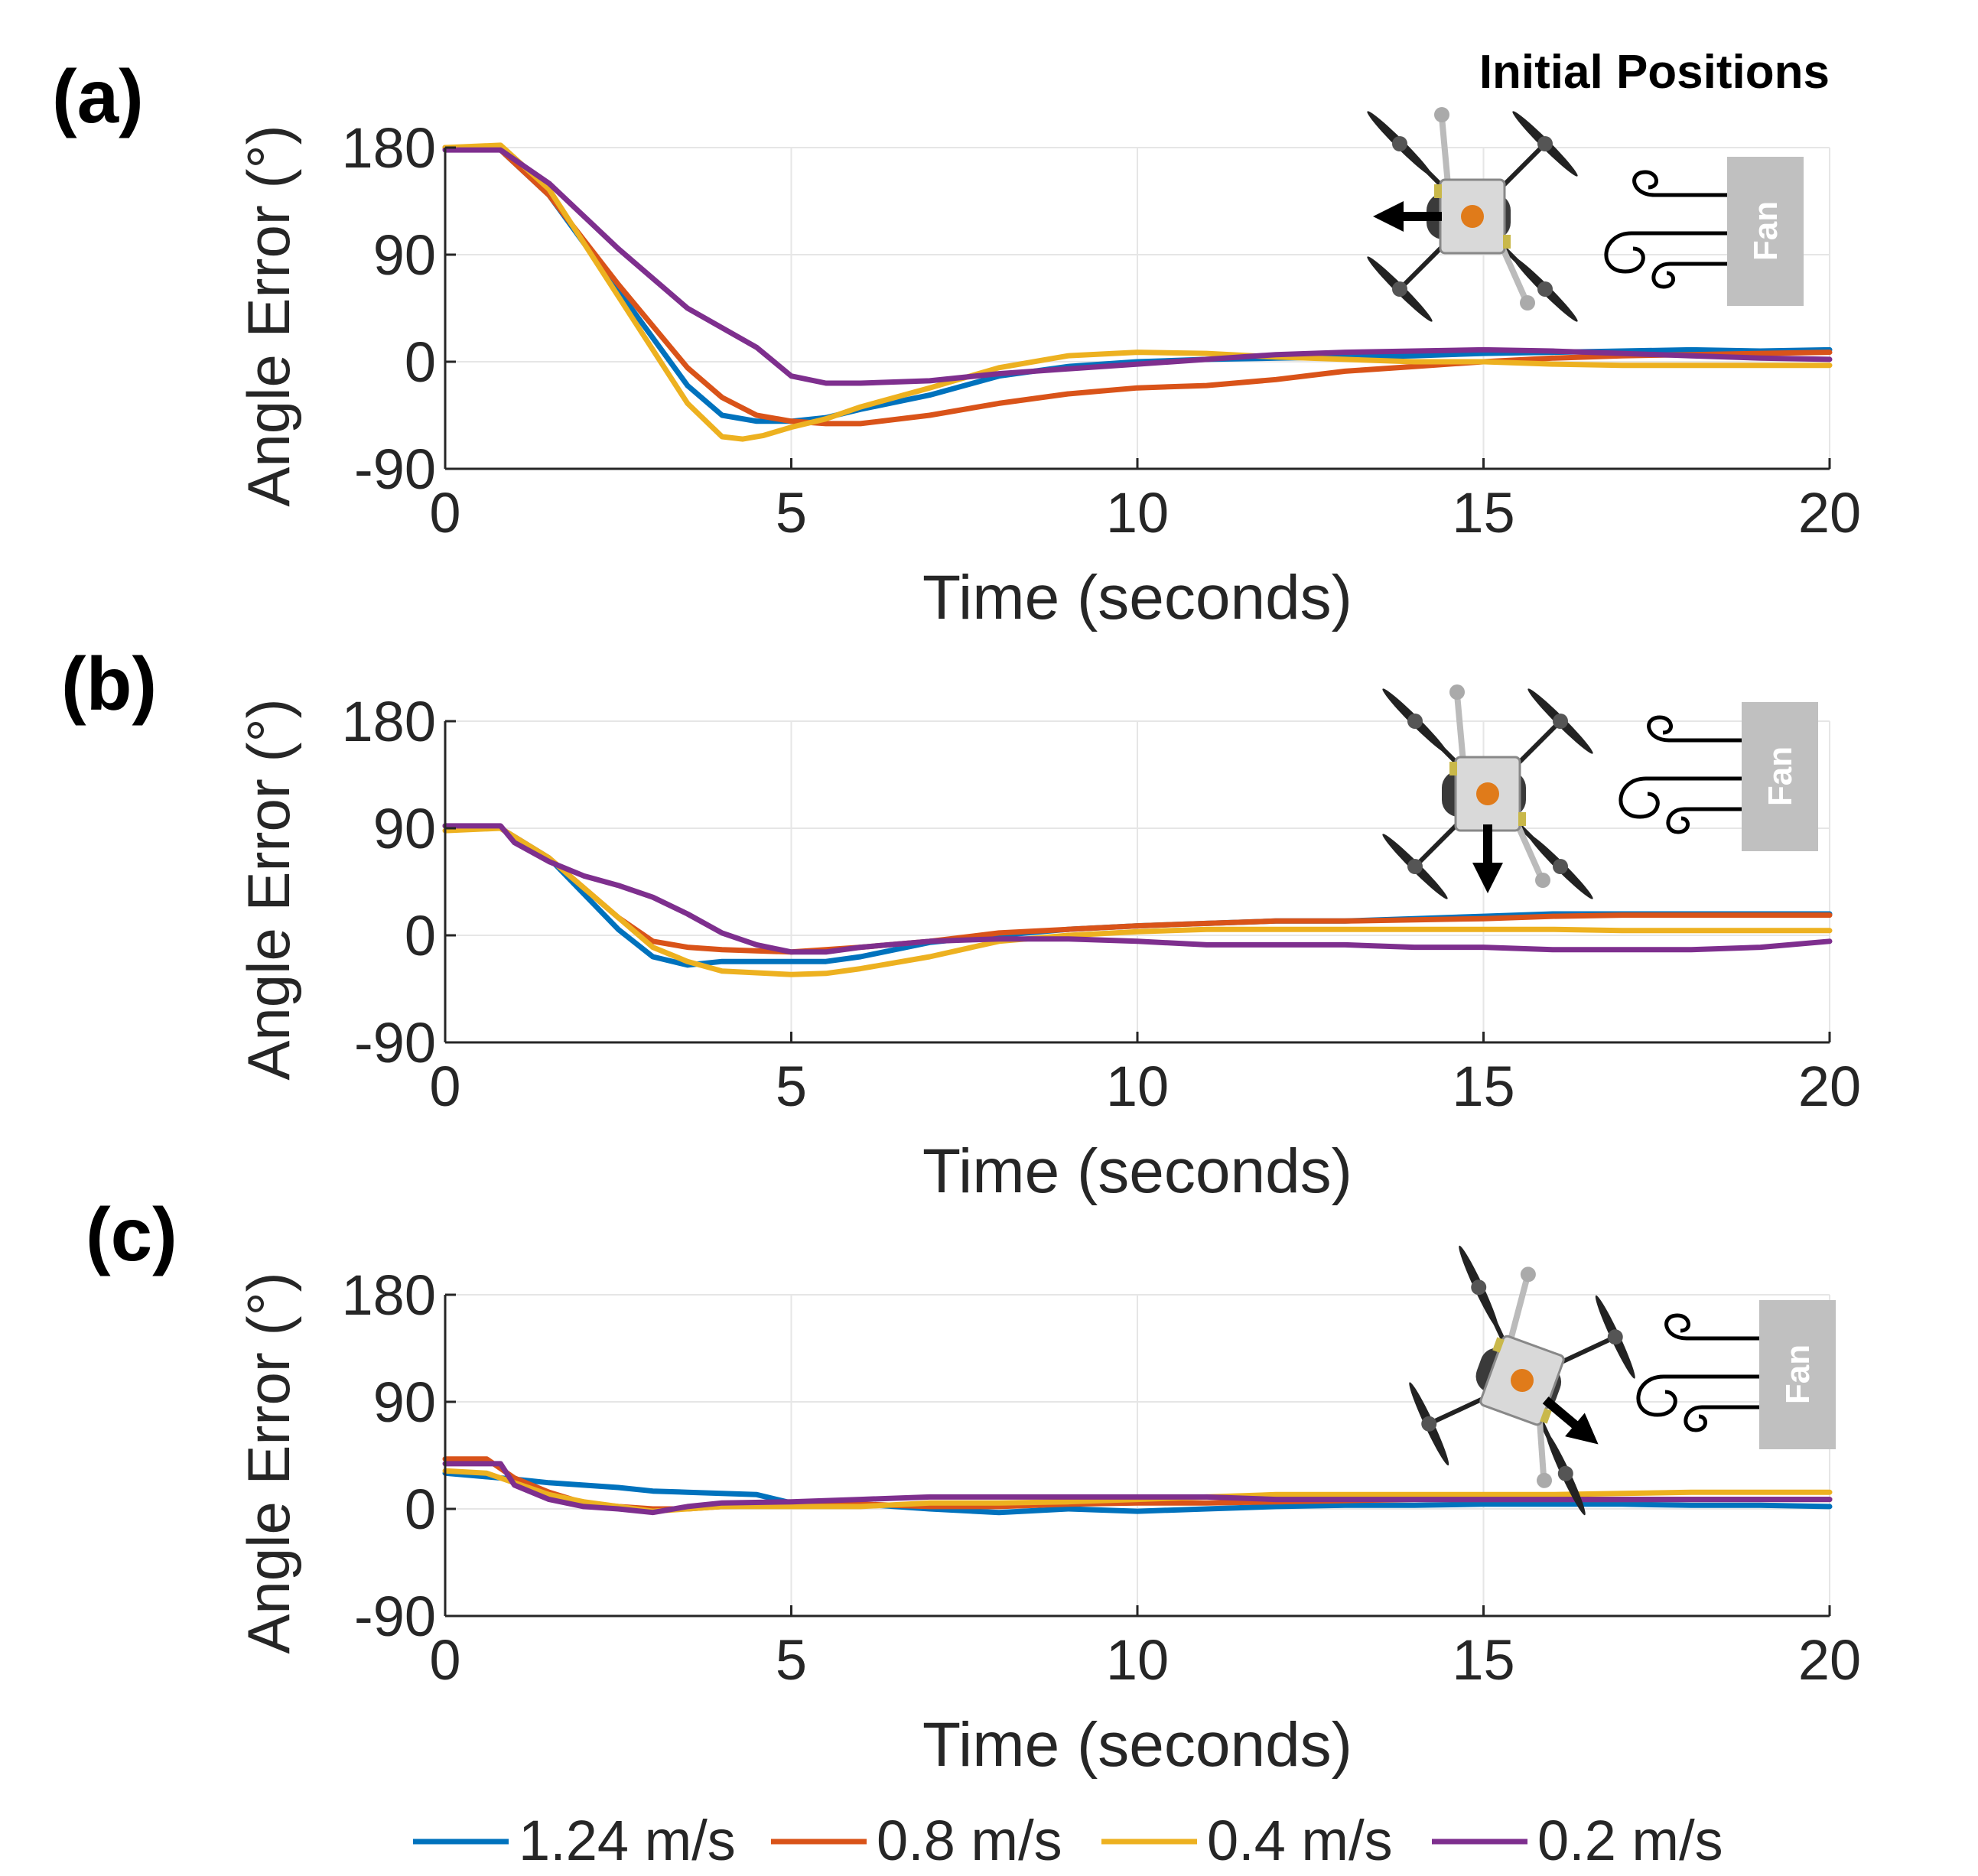 The image size is (1978, 1876). I want to click on drone-icon-a, so click(1472, 214).